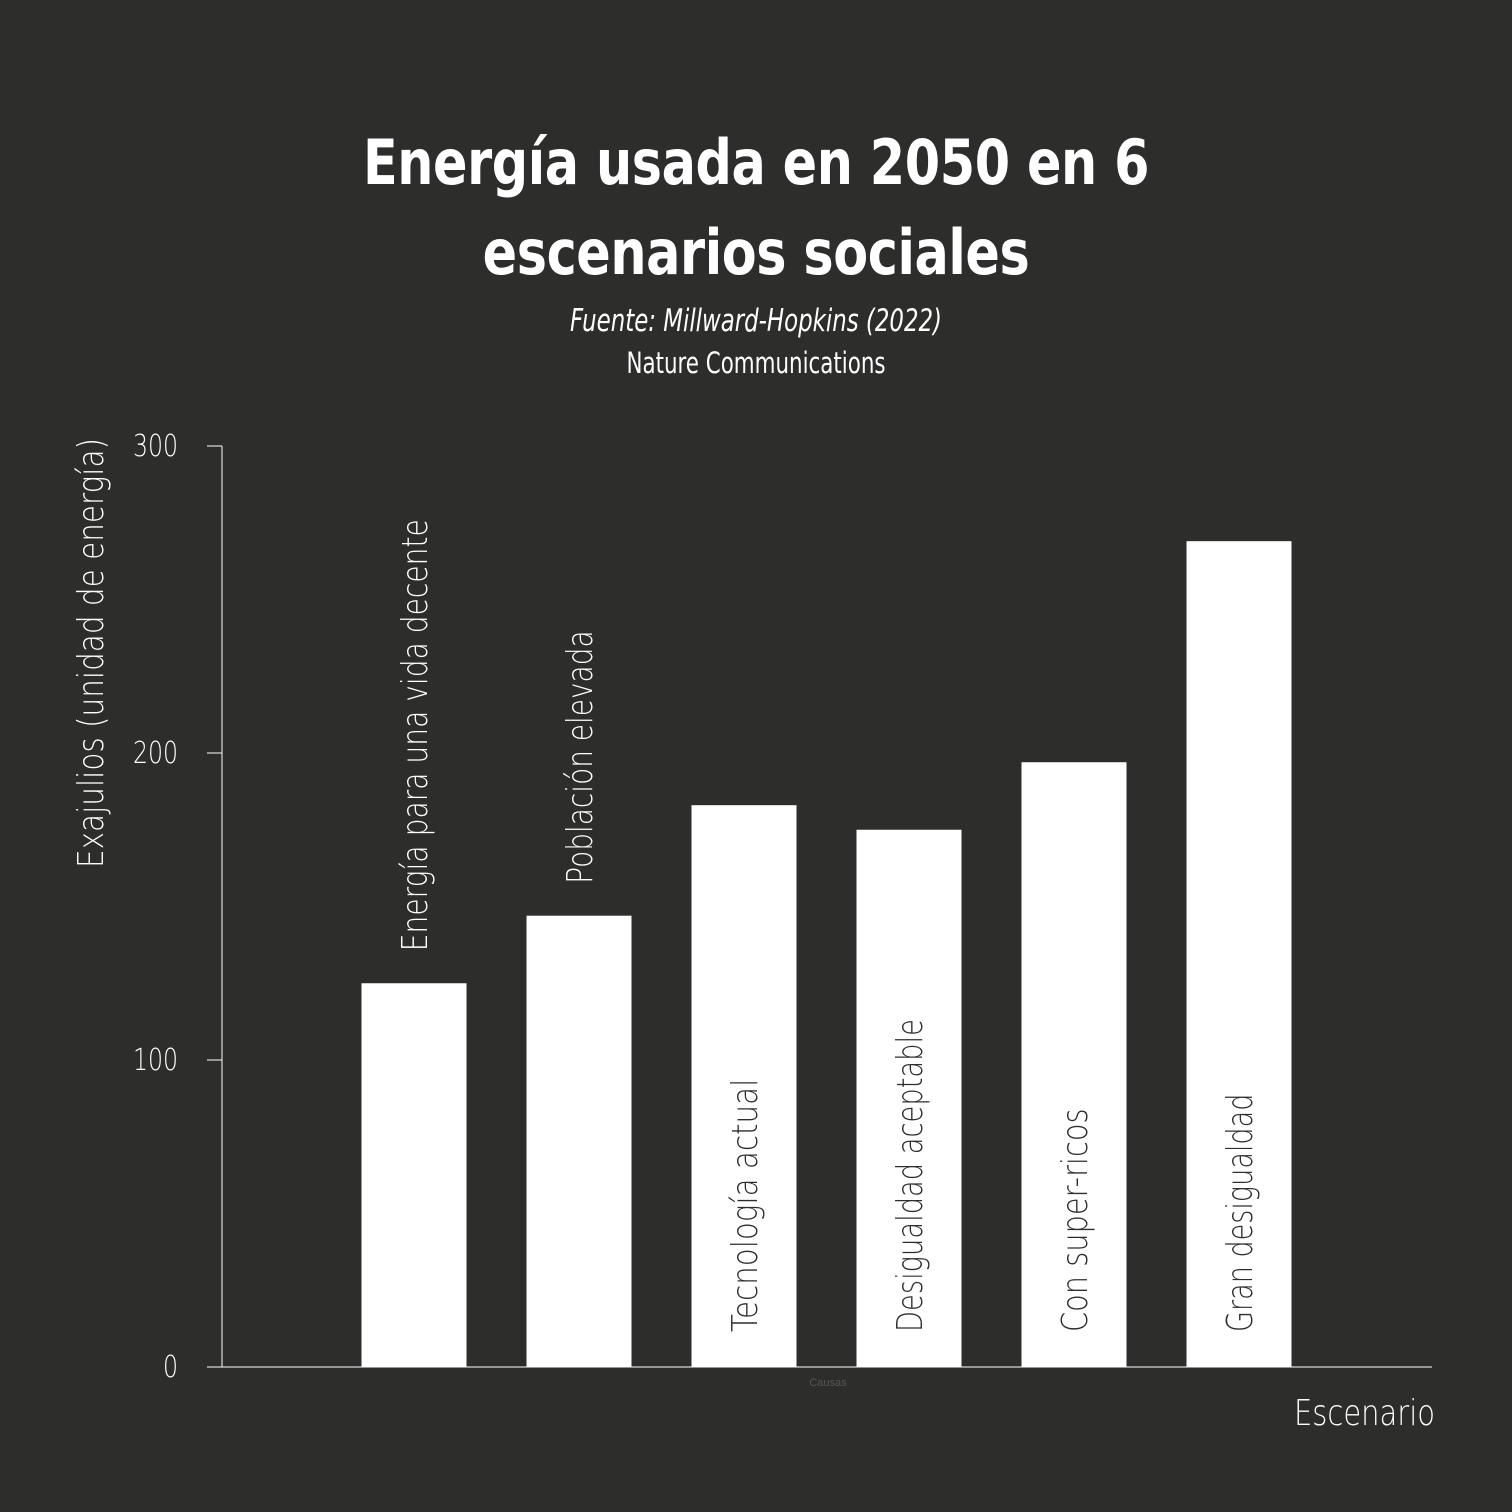 This screenshot has height=1512, width=1512. What do you see at coordinates (756, 321) in the screenshot?
I see `chart-source: Fuente: Millward-Hopkins (2022)` at bounding box center [756, 321].